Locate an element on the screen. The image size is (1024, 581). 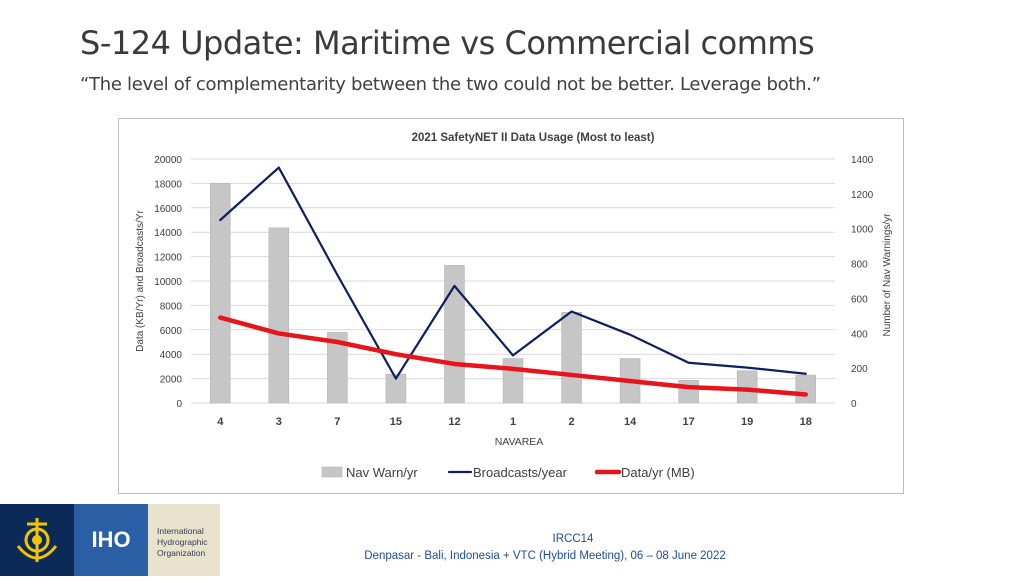
y2-tick-label: 600 is located at coordinates (859, 299).